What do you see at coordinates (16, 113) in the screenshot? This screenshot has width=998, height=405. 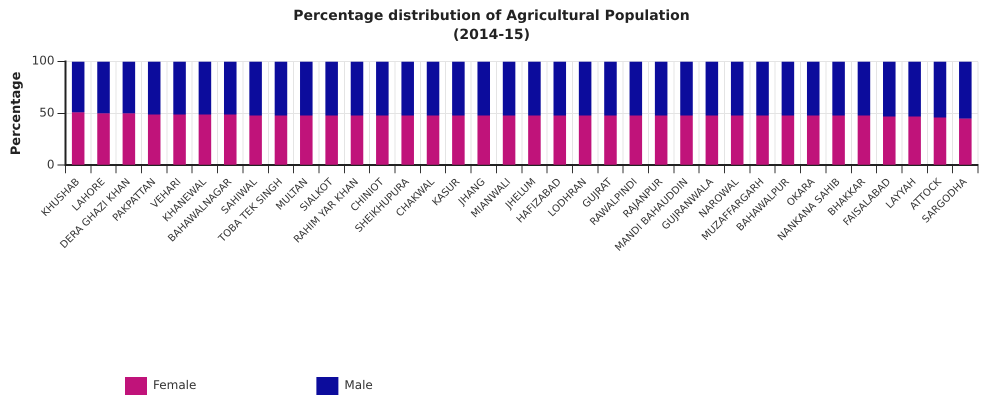 I see `y-axis-title: Percentage` at bounding box center [16, 113].